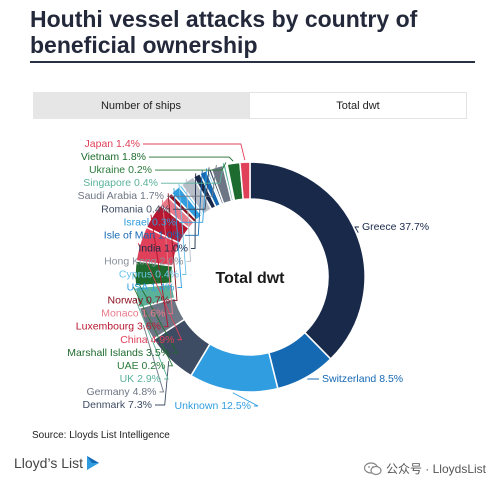 The height and width of the screenshot is (490, 500). I want to click on leader-line-norway, so click(172, 247).